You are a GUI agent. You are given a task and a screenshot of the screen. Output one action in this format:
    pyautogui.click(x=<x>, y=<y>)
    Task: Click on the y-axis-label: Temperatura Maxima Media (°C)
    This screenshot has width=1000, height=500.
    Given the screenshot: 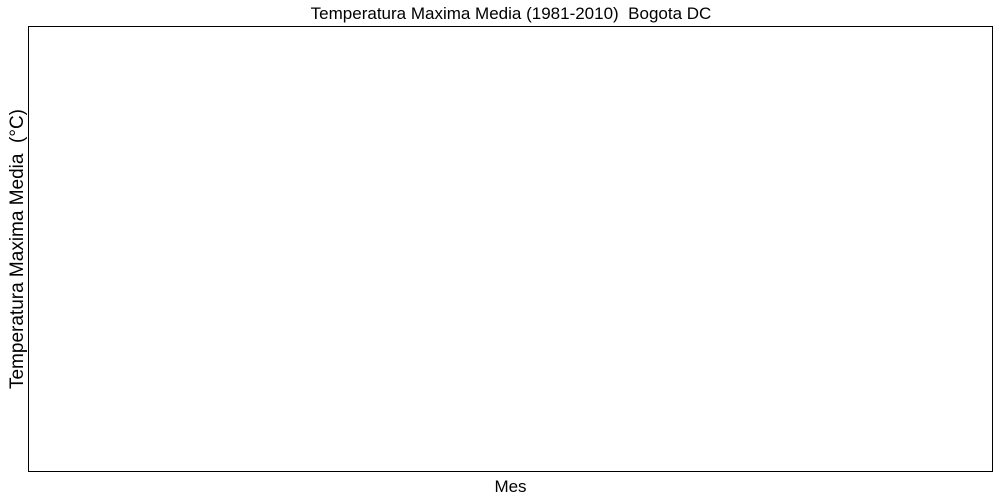 What is the action you would take?
    pyautogui.click(x=17, y=249)
    